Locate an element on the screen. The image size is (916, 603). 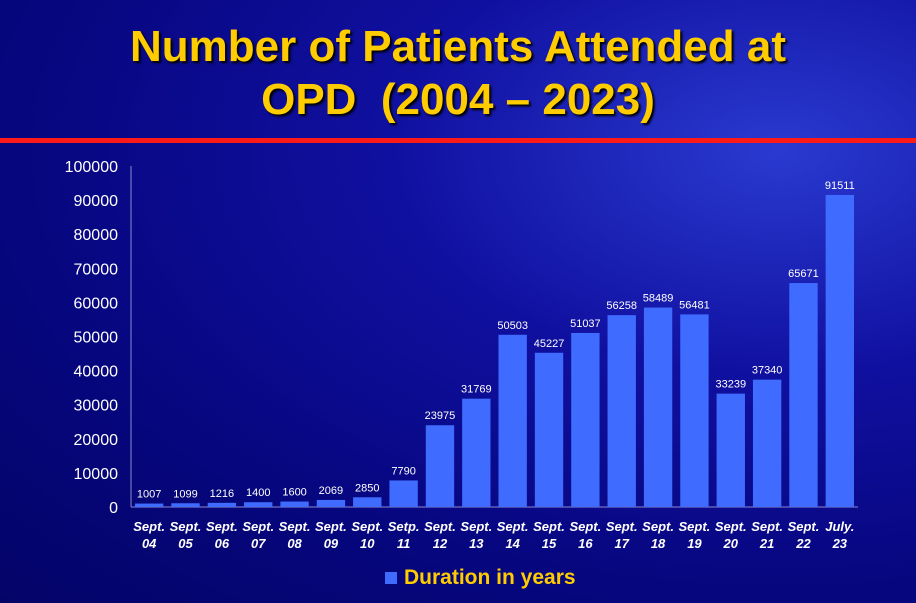
legend: Duration in years is located at coordinates (480, 578).